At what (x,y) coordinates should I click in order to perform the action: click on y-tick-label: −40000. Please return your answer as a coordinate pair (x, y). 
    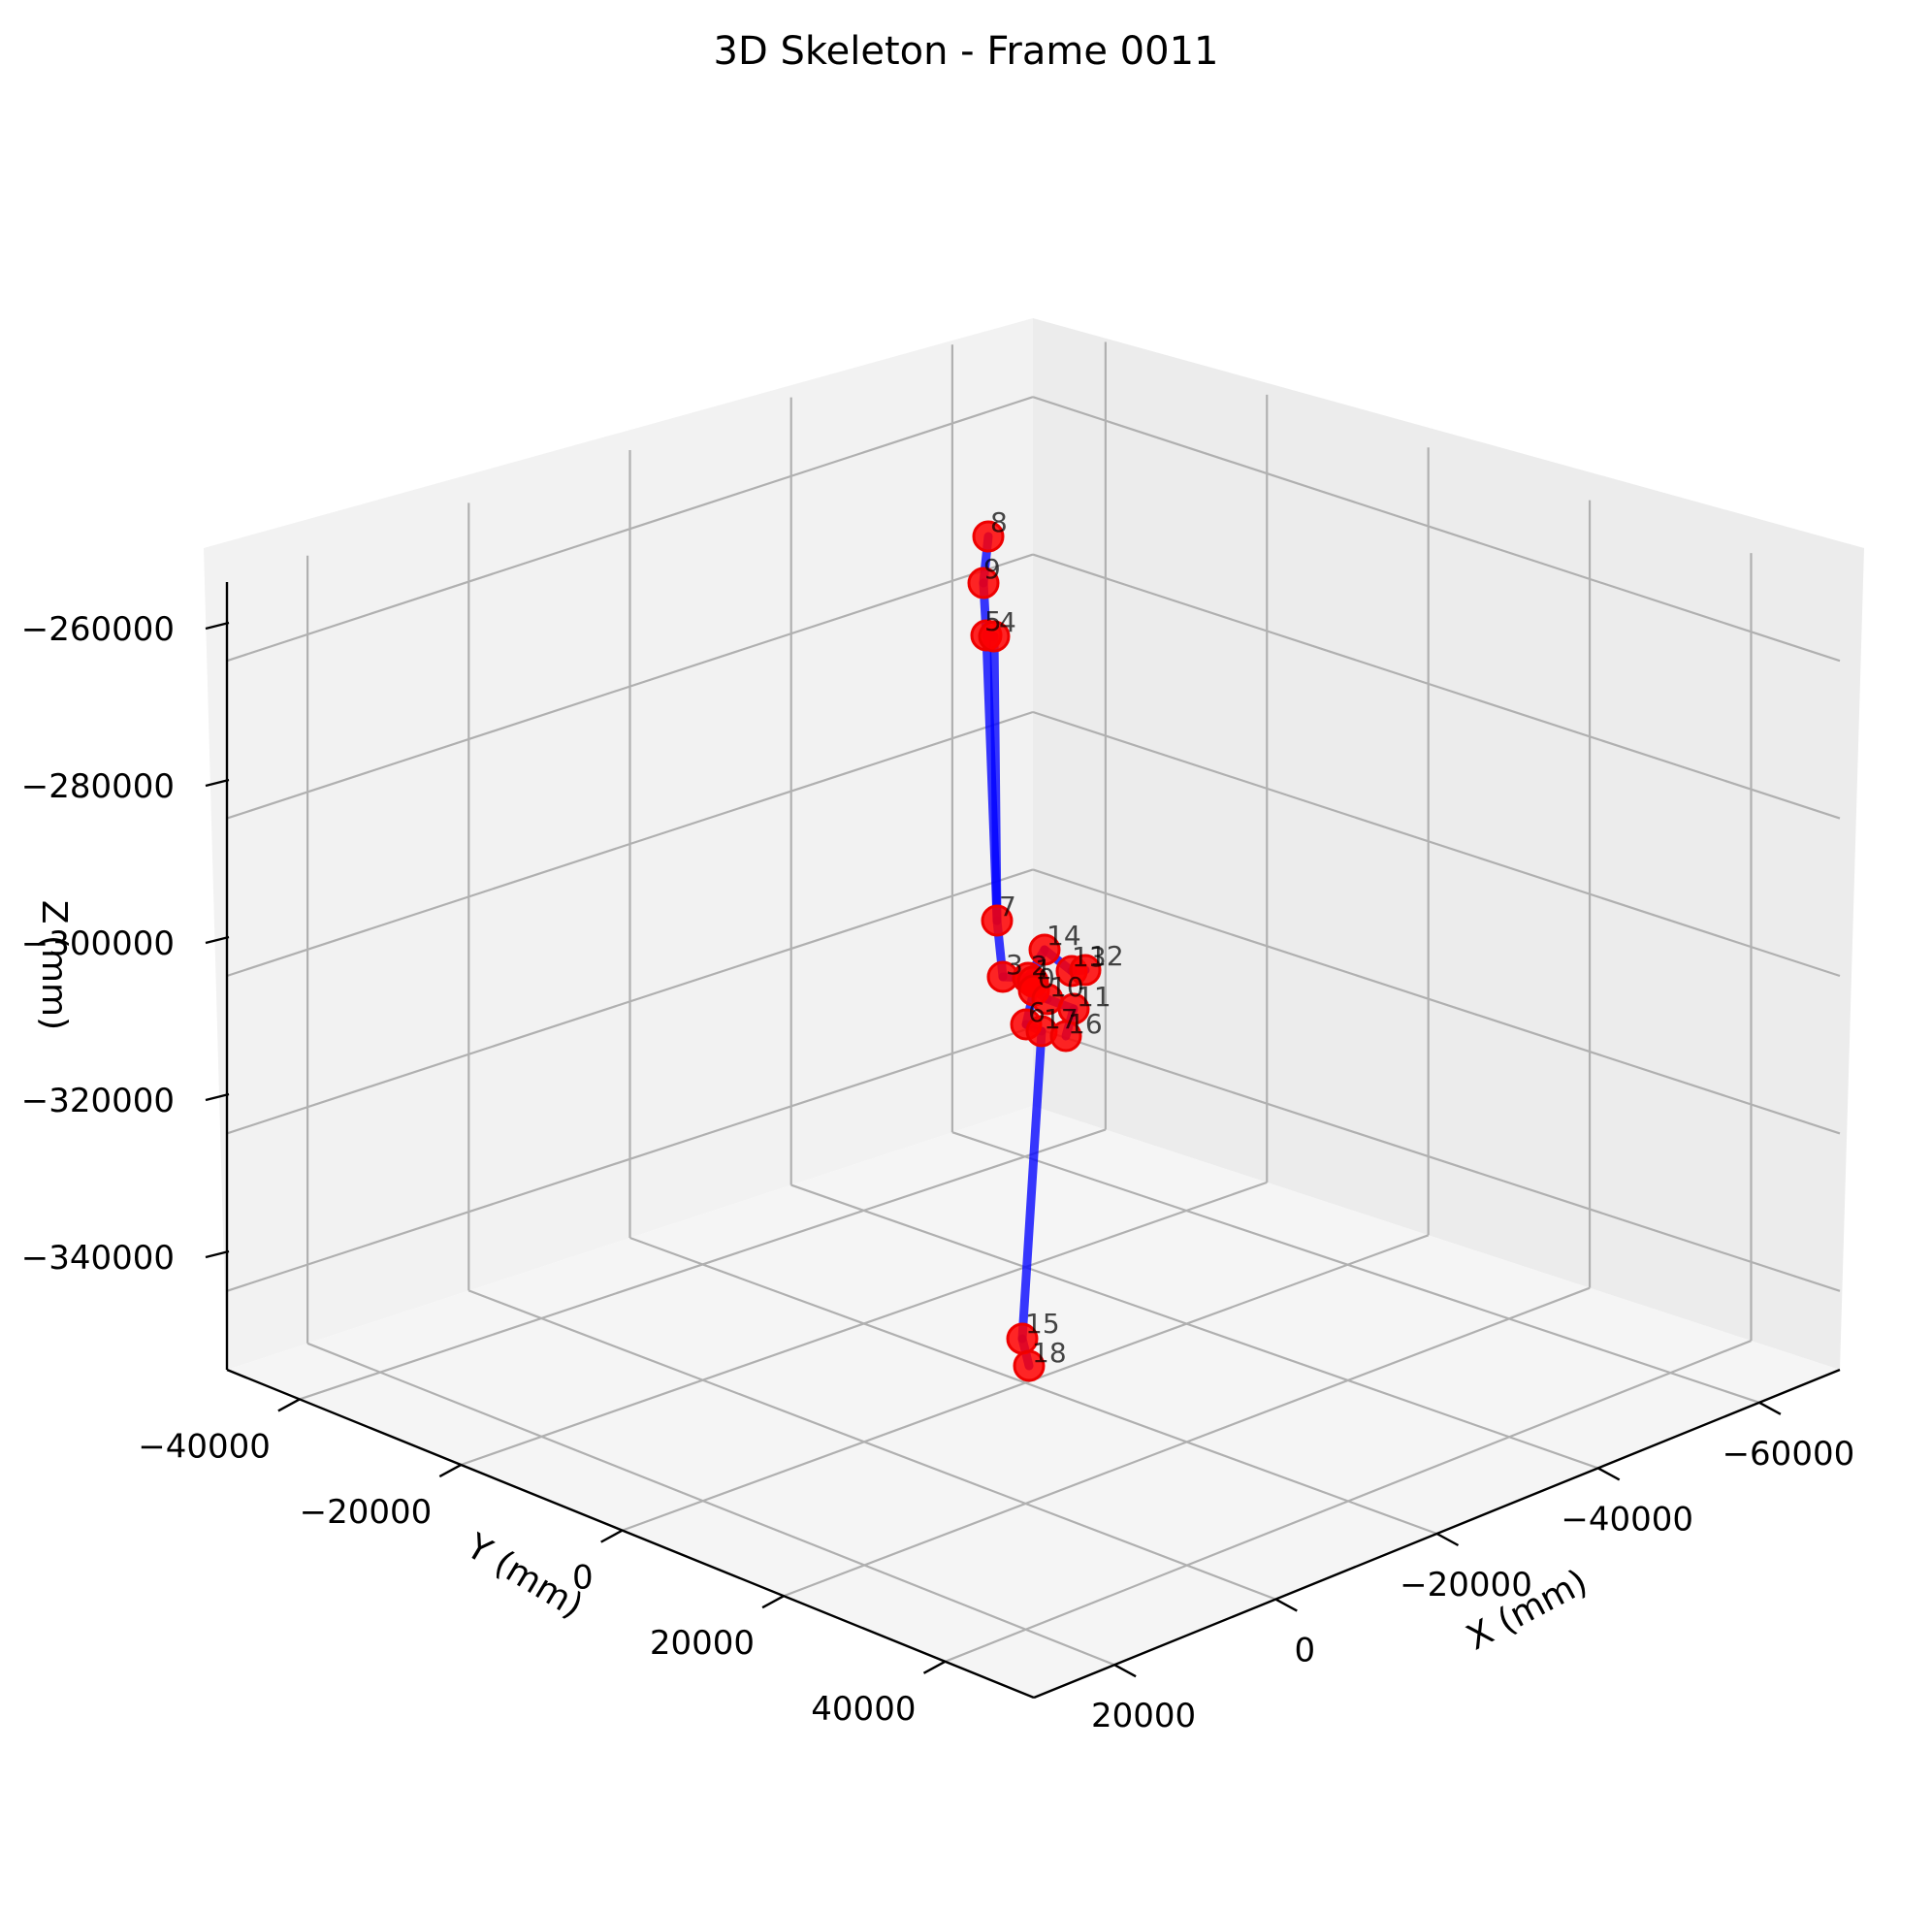
    Looking at the image, I should click on (204, 1446).